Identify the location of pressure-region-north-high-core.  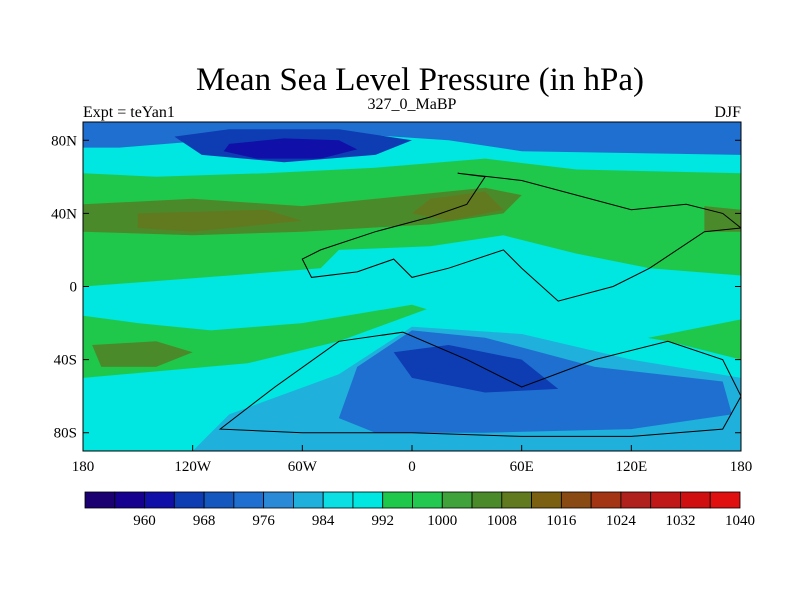
(220, 220).